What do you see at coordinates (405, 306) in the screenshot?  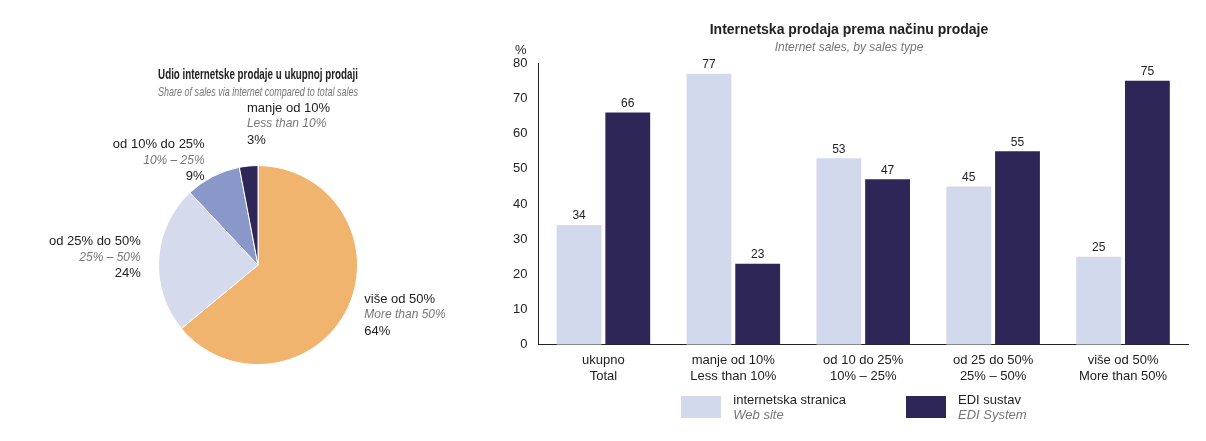 I see `slice-label: više od 50% More than 50%` at bounding box center [405, 306].